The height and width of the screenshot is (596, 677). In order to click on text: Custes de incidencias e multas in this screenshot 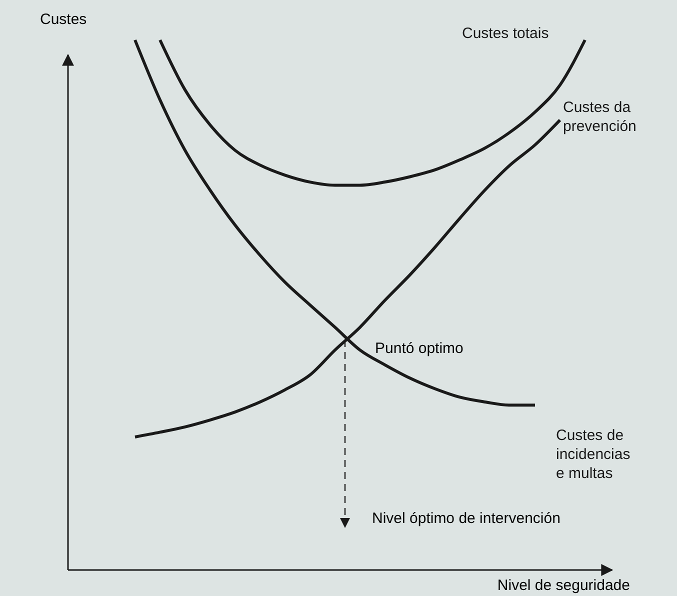, I will do `click(593, 454)`.